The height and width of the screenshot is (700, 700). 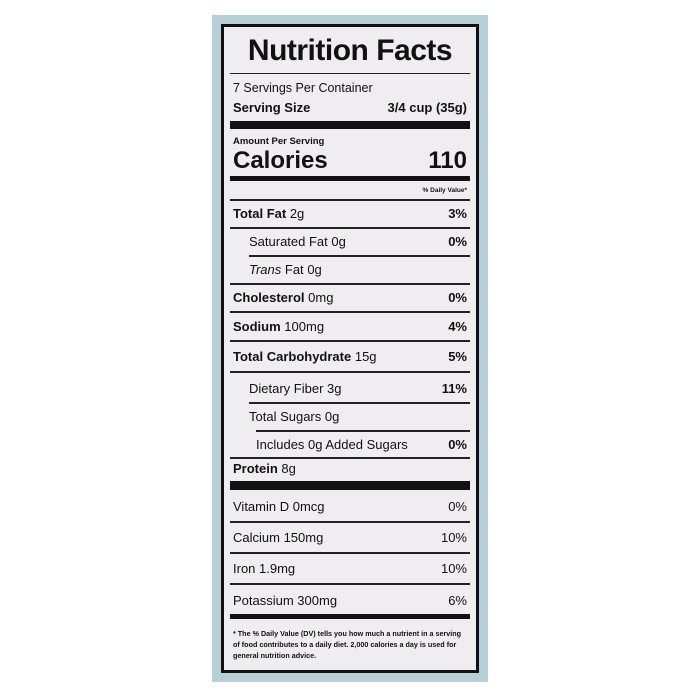 What do you see at coordinates (321, 297) in the screenshot?
I see `nutrient-amount: 0mg` at bounding box center [321, 297].